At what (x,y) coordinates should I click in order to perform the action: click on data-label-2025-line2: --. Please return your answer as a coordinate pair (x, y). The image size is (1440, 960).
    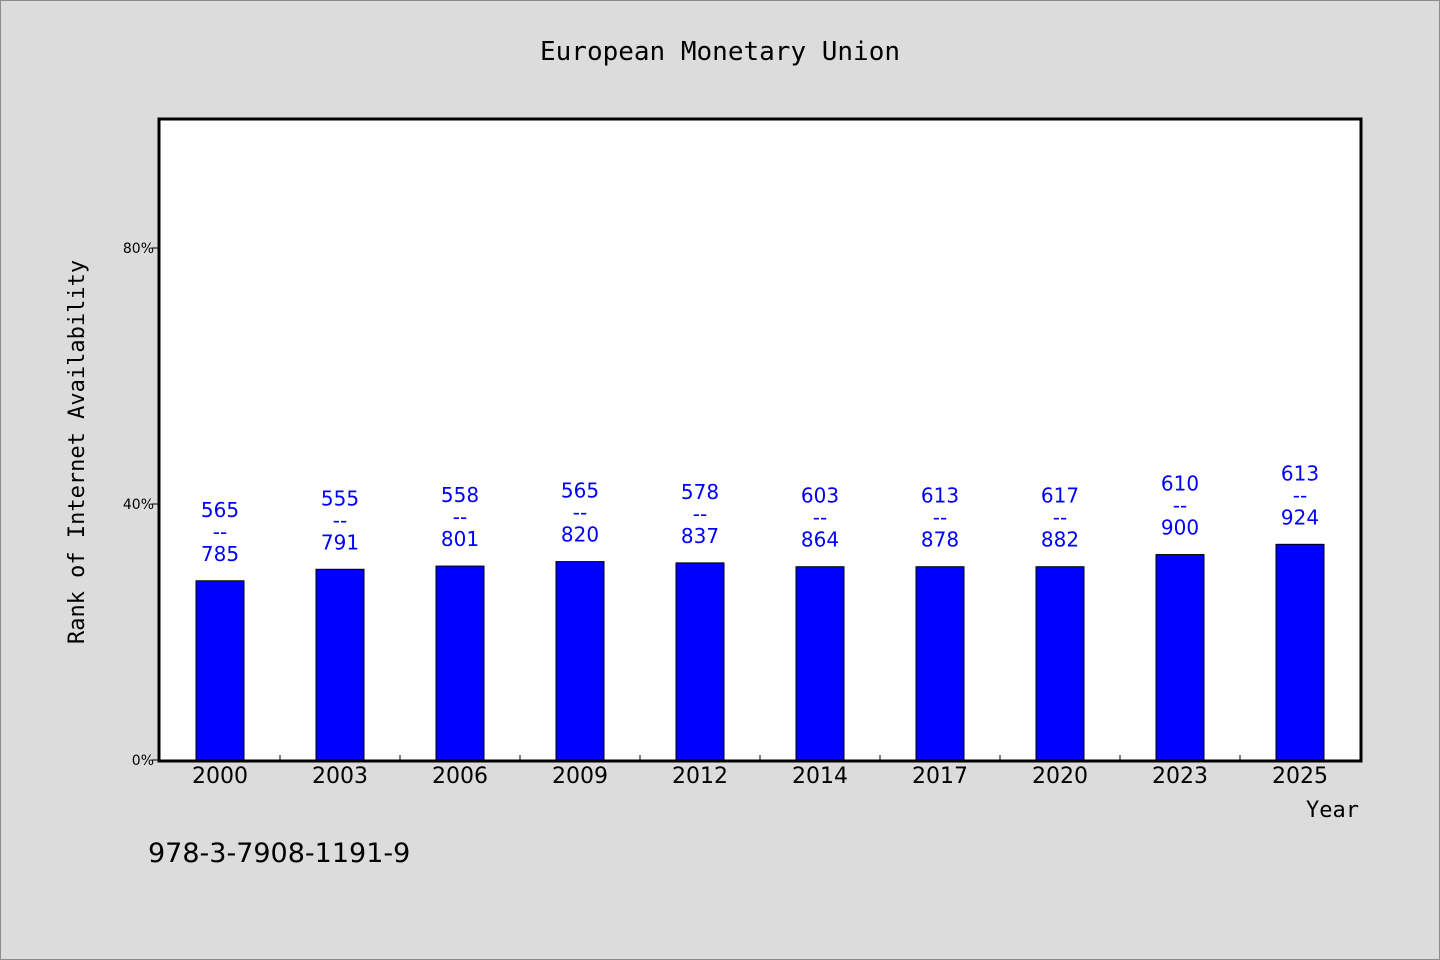
    Looking at the image, I should click on (1300, 495).